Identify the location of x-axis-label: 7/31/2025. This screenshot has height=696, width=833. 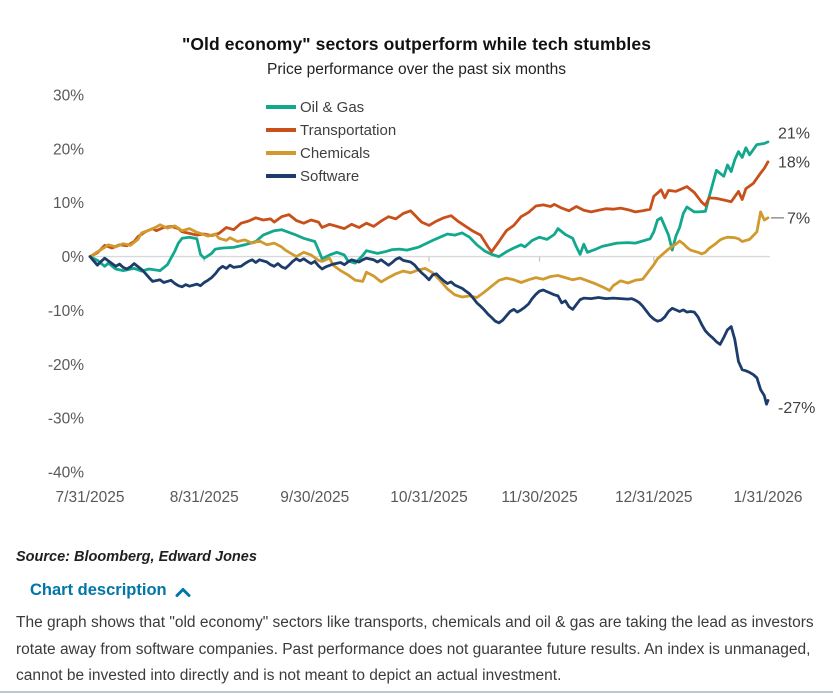
(90, 497).